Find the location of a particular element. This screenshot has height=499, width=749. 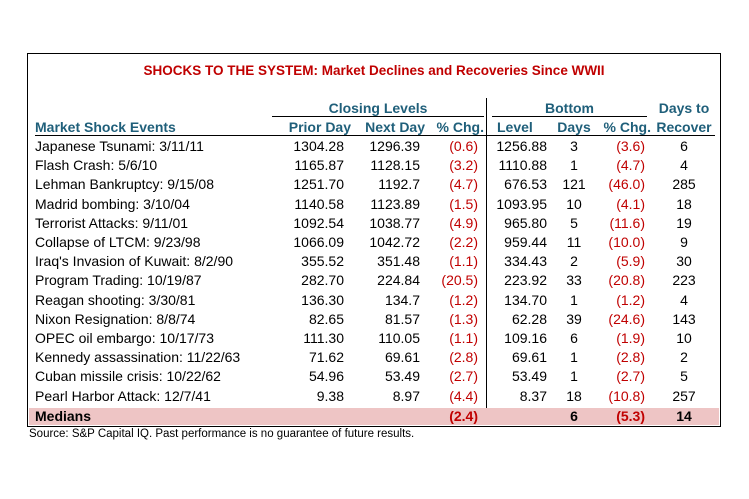

cell-pct-chg: (1.2) is located at coordinates (463, 299).